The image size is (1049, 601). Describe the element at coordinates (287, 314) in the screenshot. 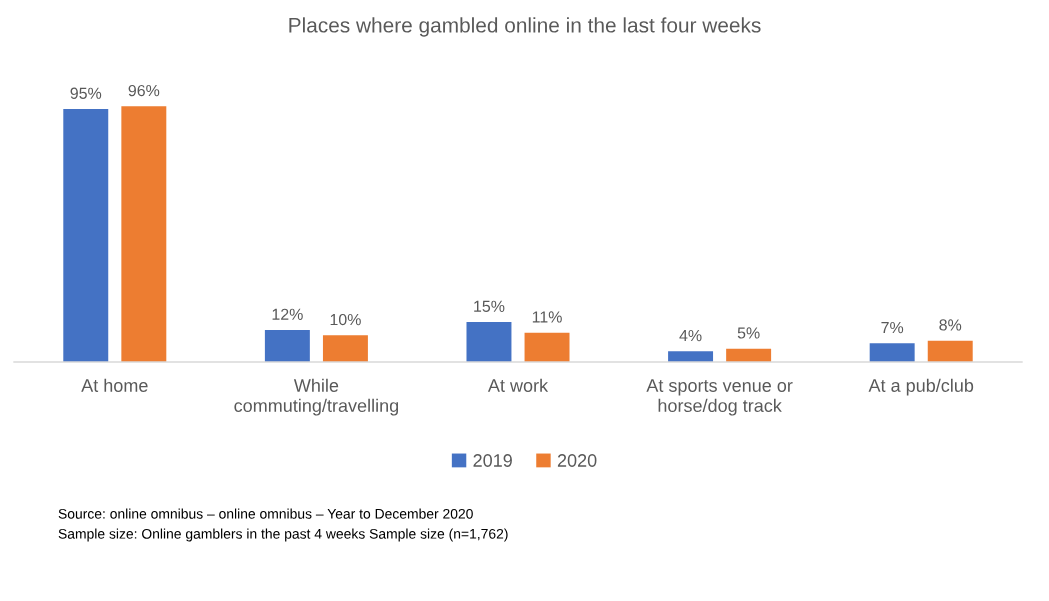

I see `data-label: 12%` at that location.